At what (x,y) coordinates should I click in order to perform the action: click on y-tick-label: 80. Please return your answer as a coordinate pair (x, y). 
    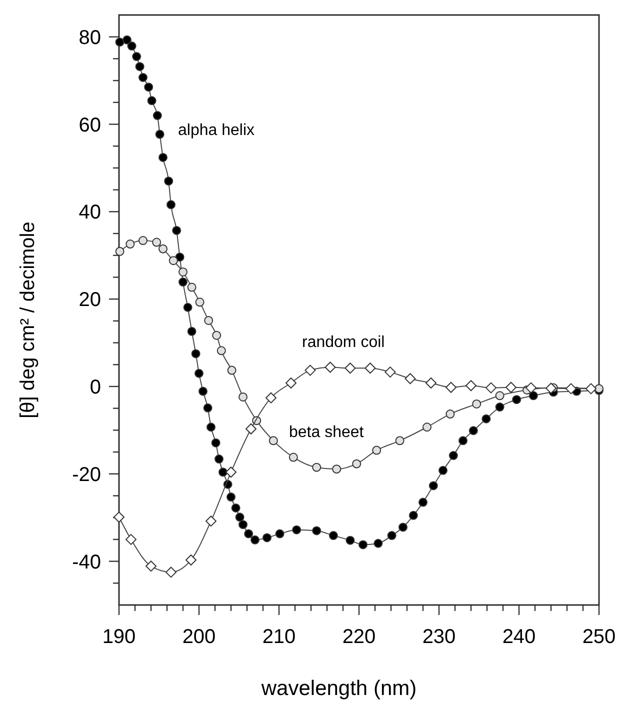
    Looking at the image, I should click on (89, 37).